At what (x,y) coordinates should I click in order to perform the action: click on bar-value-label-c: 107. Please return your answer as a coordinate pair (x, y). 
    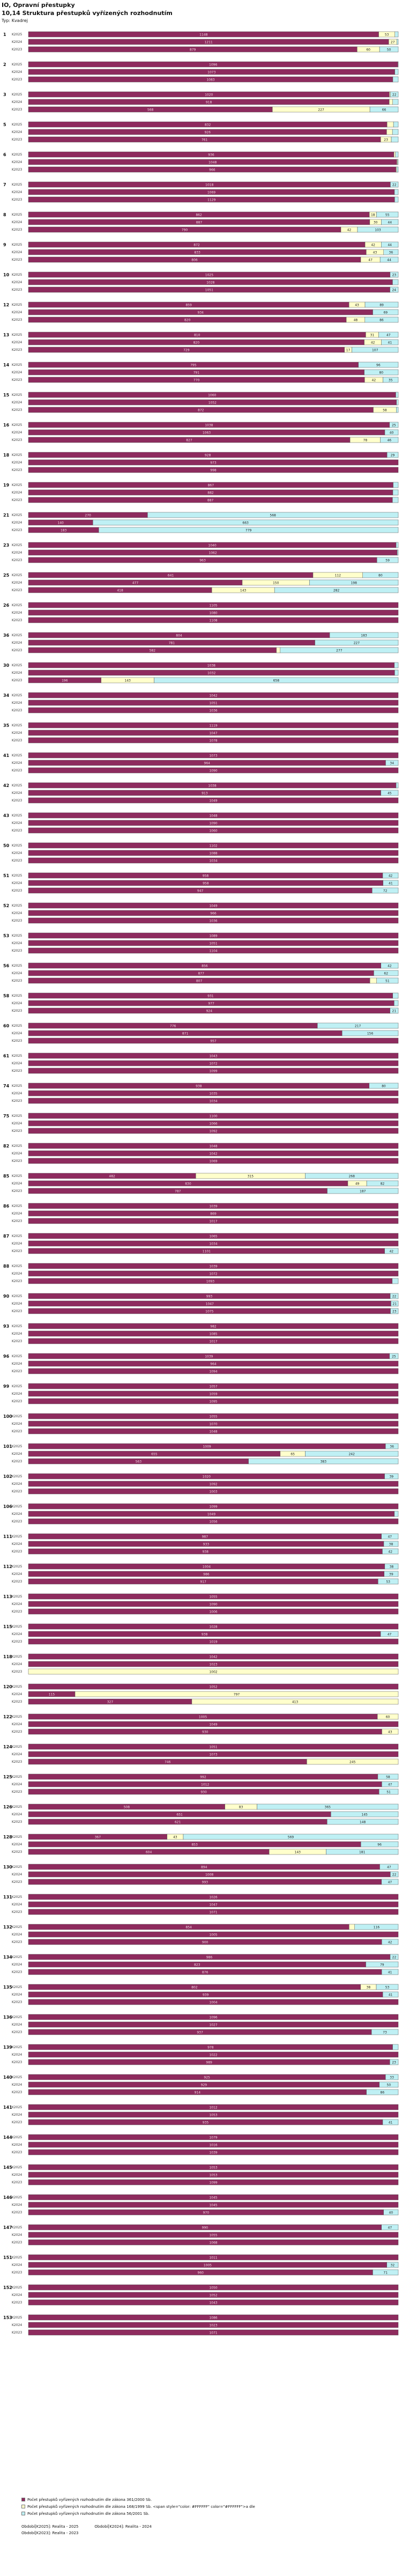
    Looking at the image, I should click on (375, 350).